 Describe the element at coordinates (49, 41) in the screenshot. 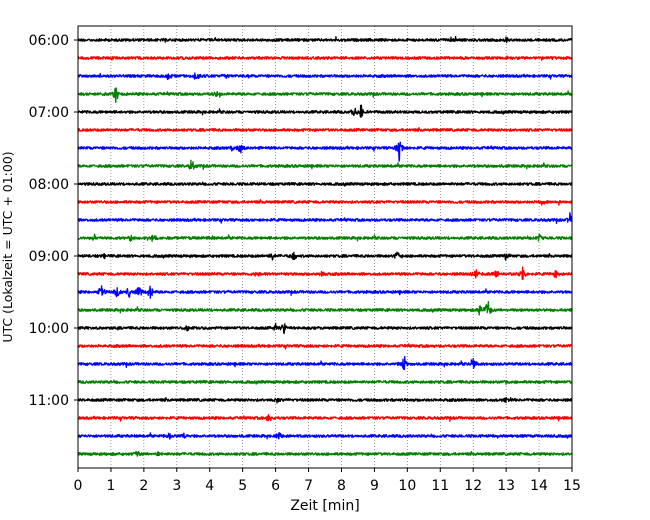

I see `y-tick-label: 06:00` at that location.